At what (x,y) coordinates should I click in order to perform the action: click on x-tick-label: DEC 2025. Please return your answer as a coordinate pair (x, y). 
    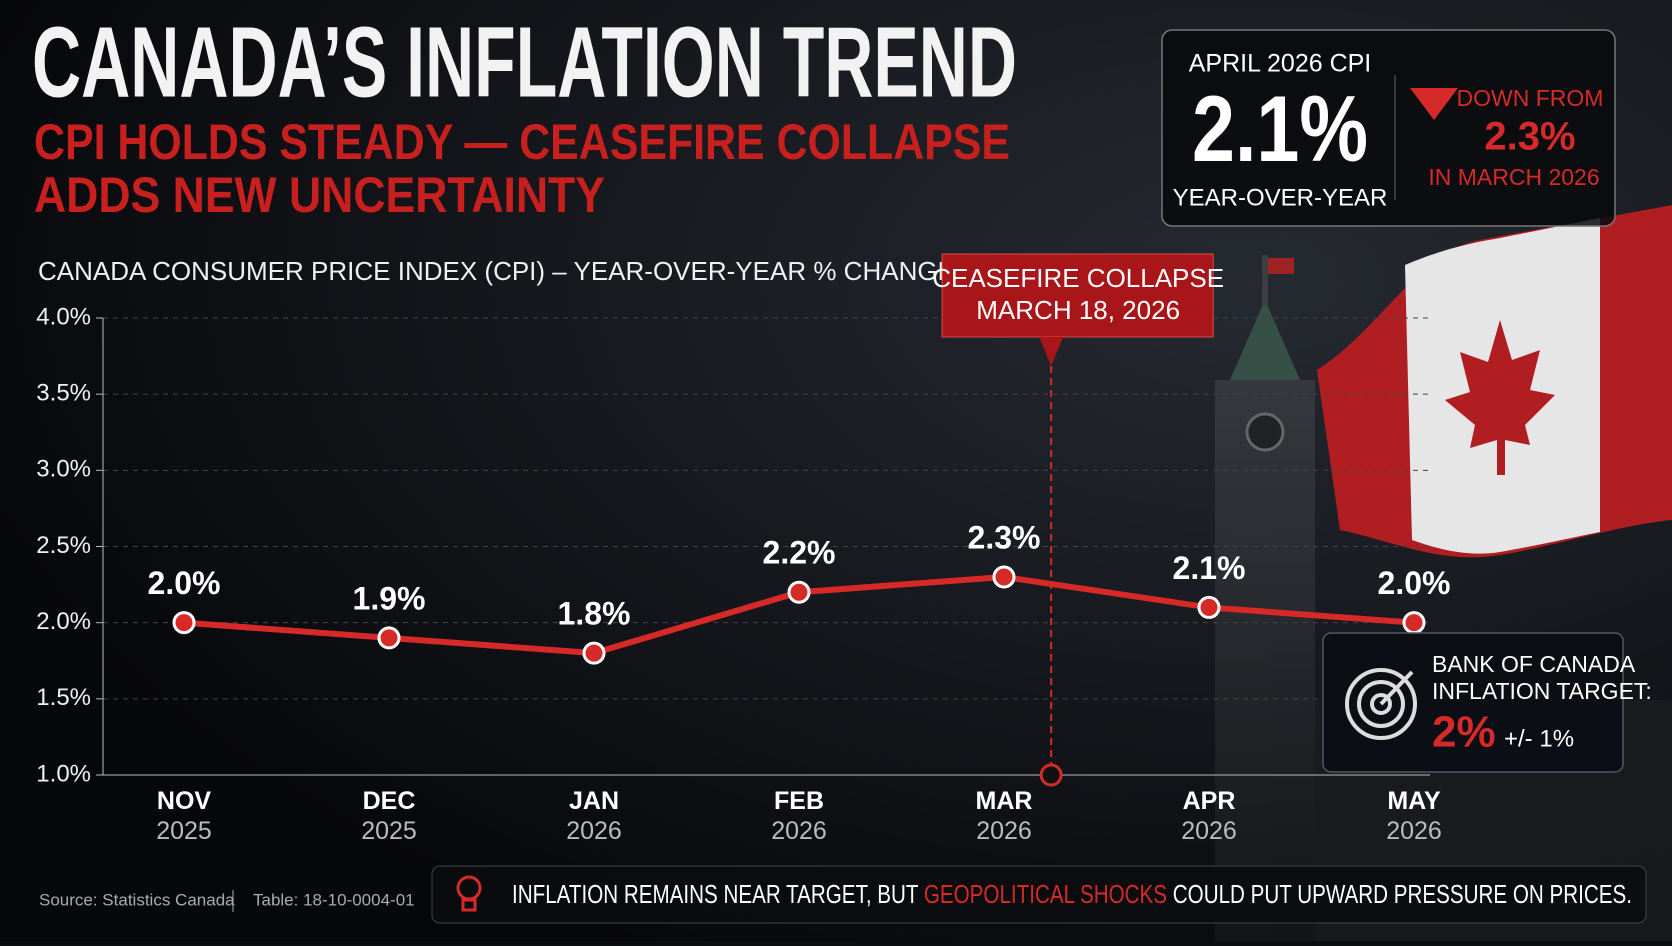
    Looking at the image, I should click on (389, 816).